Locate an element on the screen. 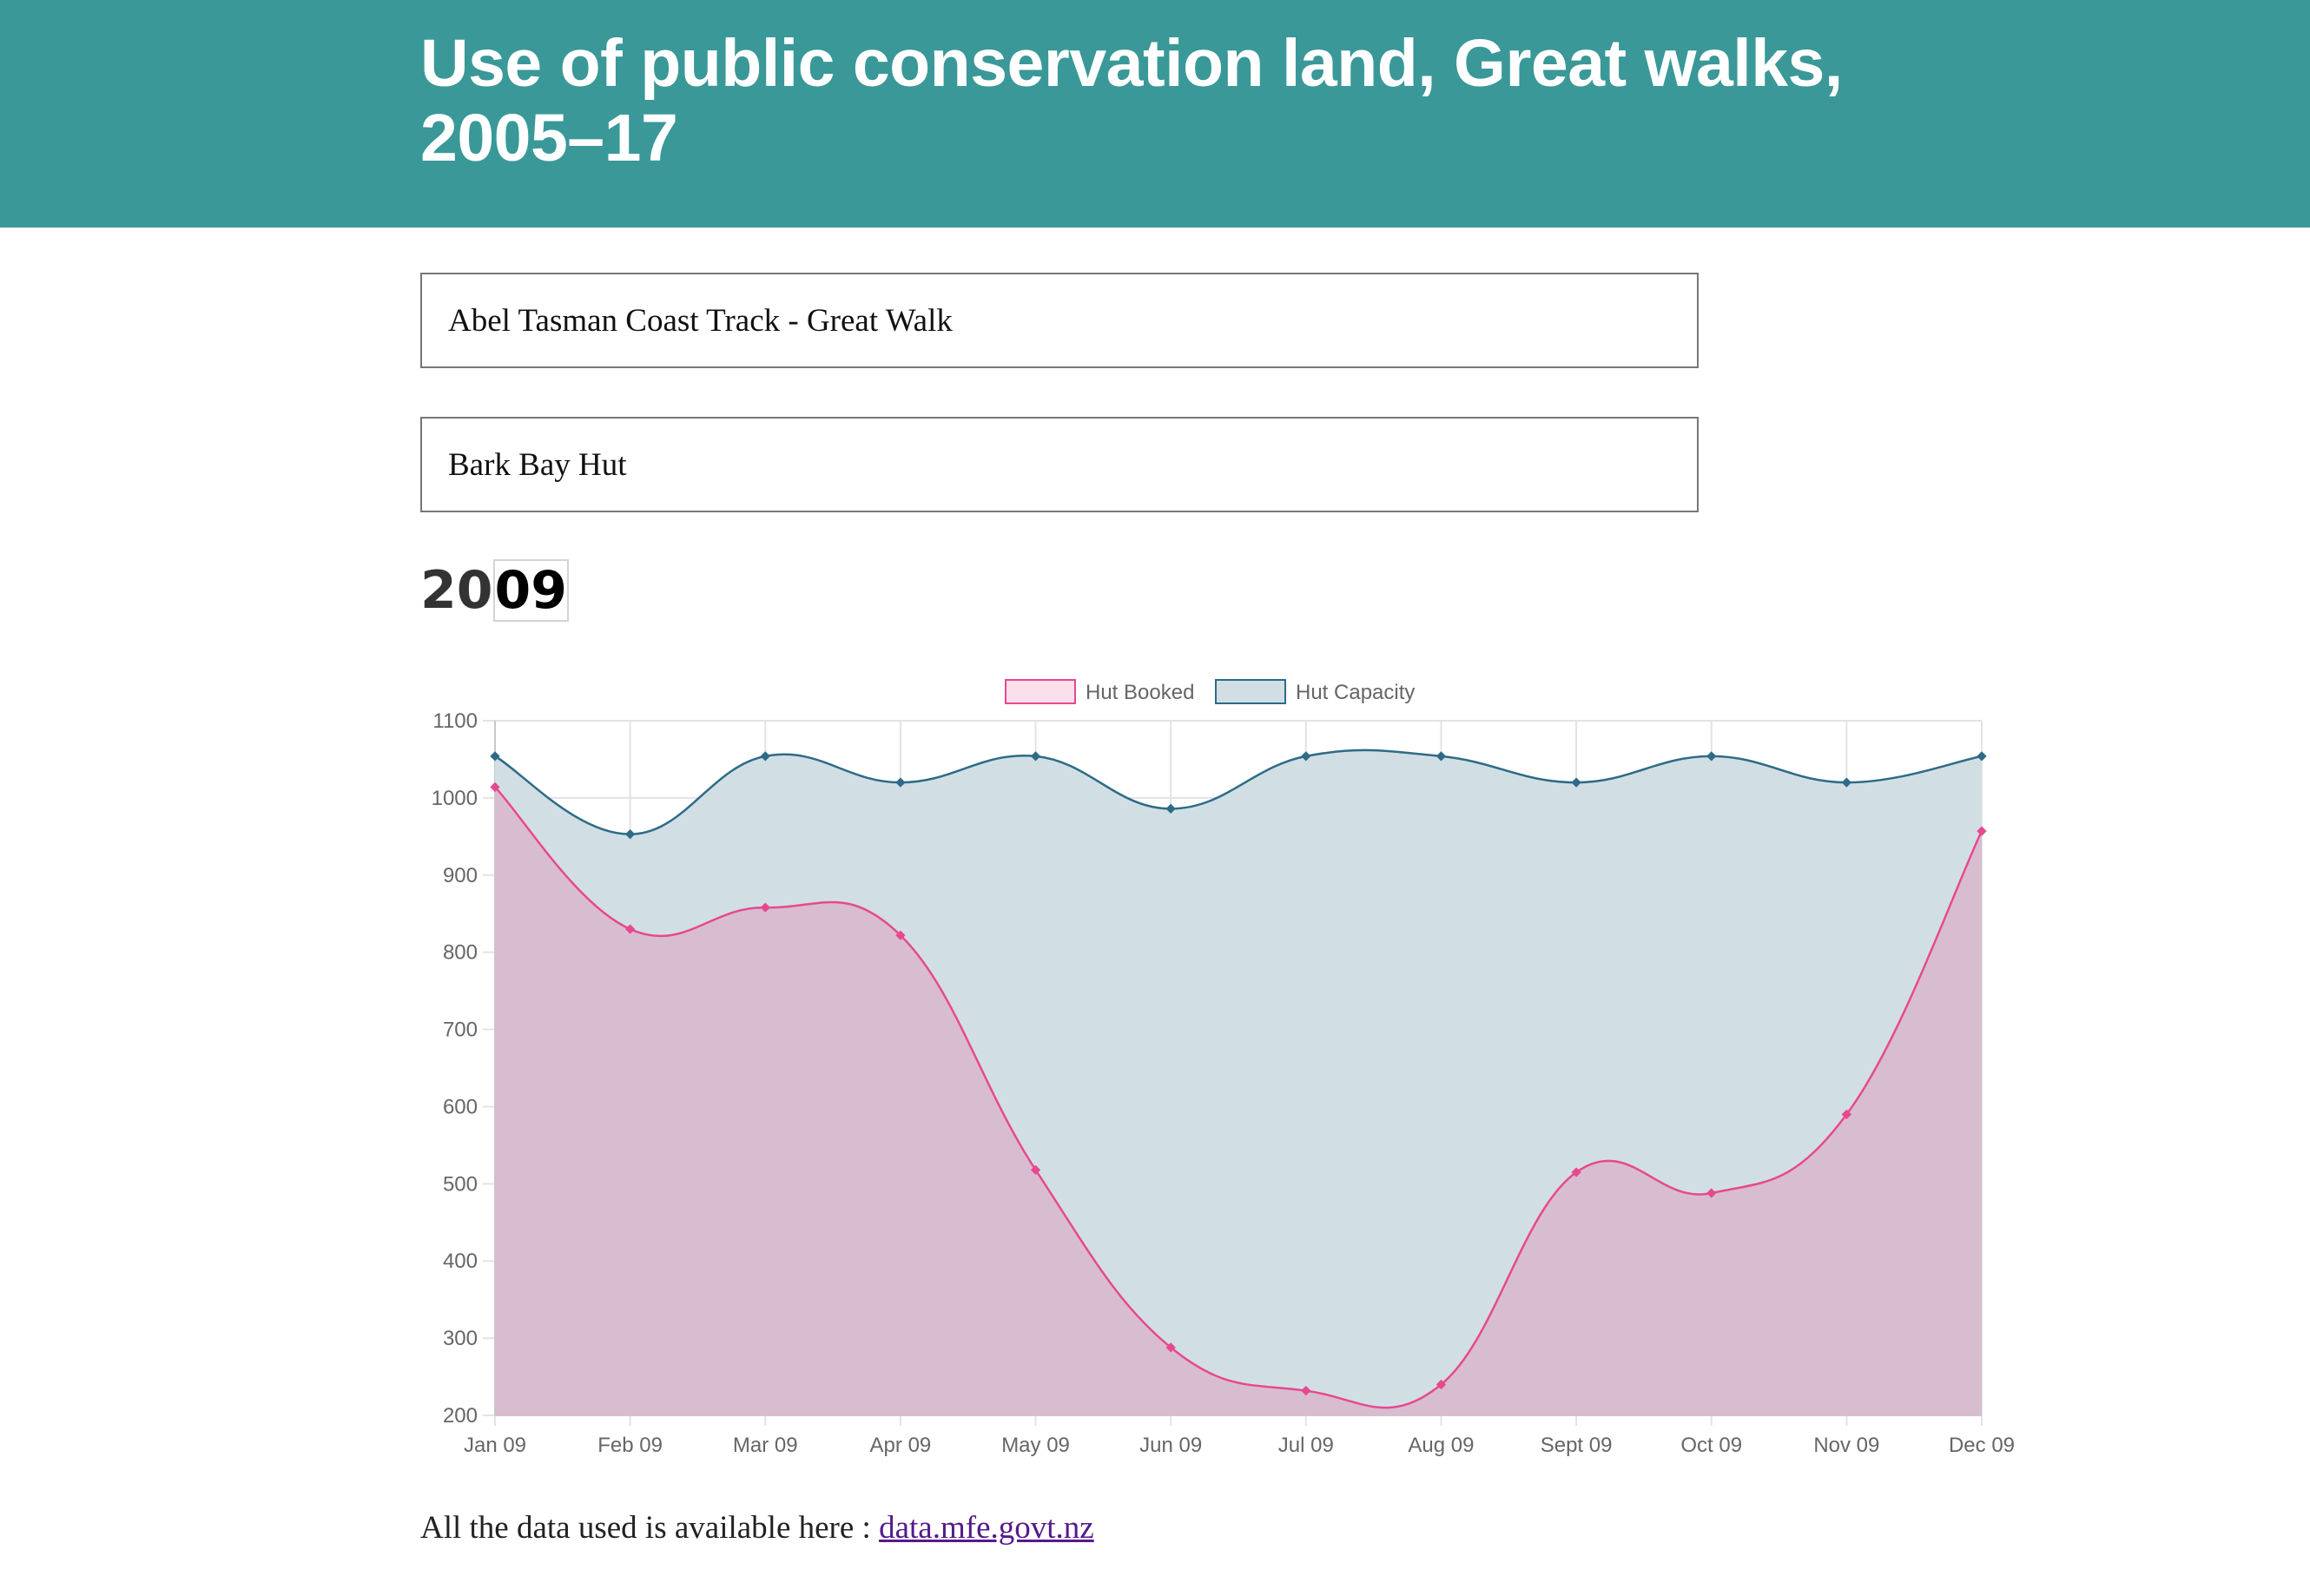  x-tick-label: Jul 09 is located at coordinates (1306, 1445).